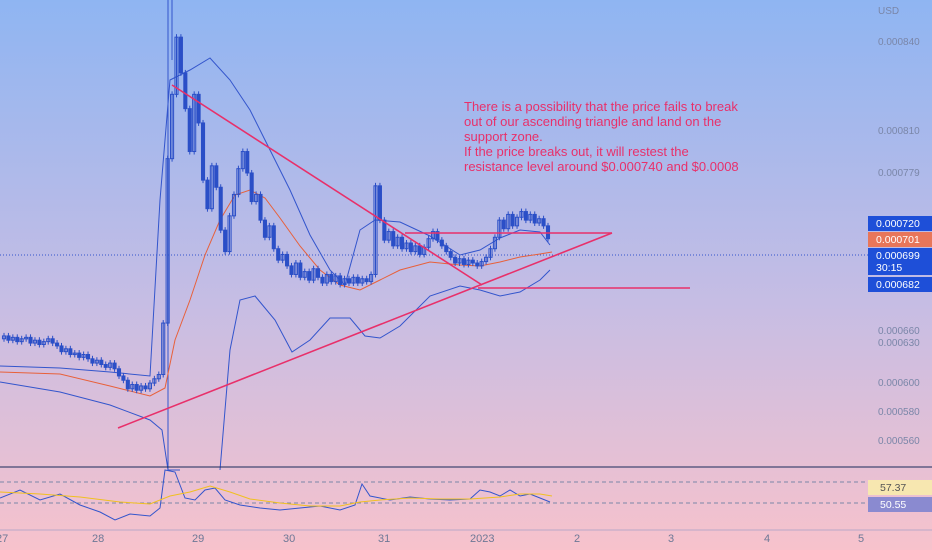  I want to click on time-tick: 30, so click(289, 539).